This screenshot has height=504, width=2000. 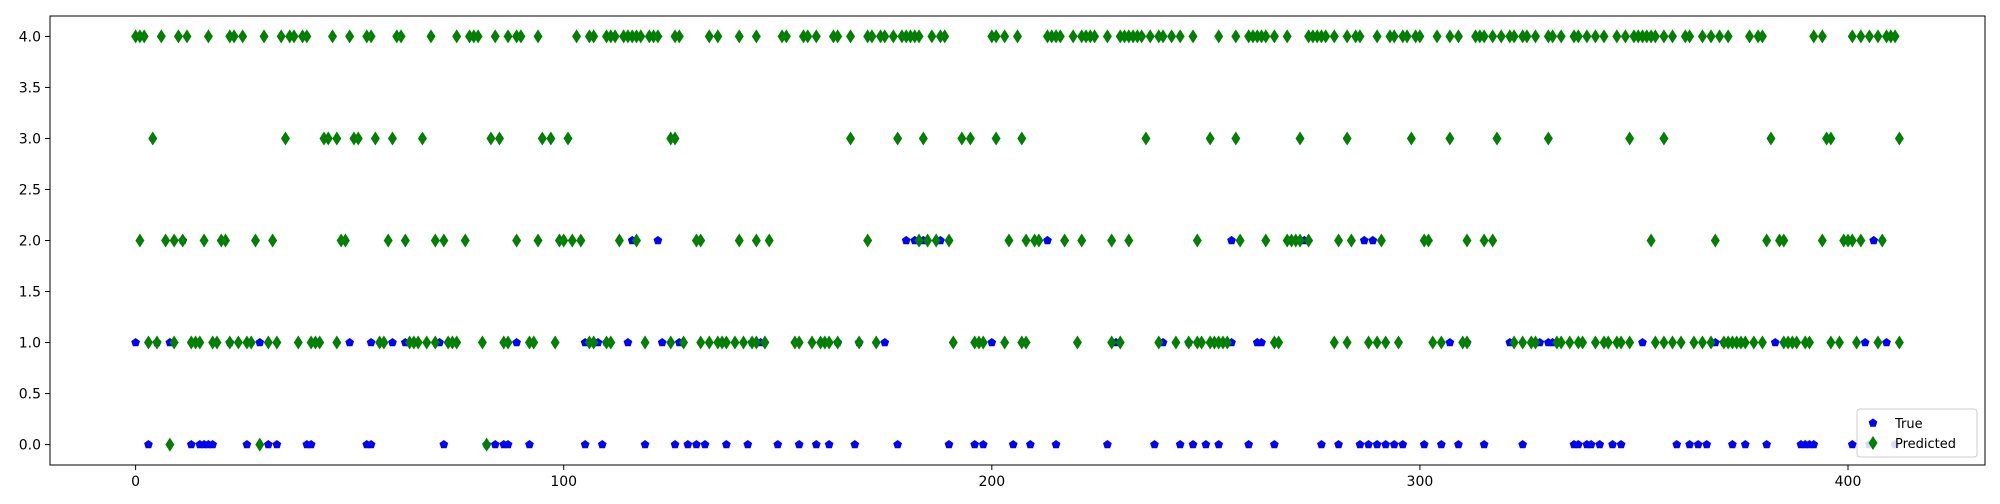 I want to click on legend-label-predicted: Predicted, so click(x=1925, y=444).